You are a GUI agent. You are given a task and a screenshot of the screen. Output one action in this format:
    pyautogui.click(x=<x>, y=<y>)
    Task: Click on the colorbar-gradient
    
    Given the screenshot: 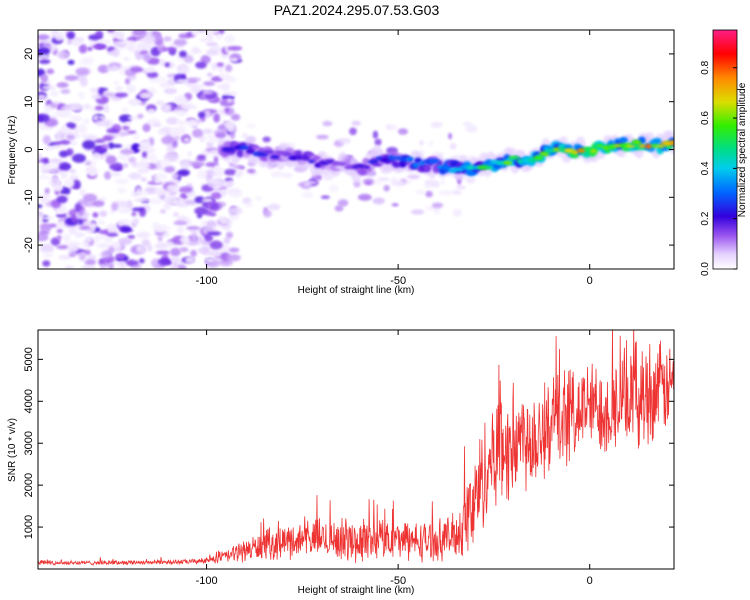 What is the action you would take?
    pyautogui.click(x=725, y=149)
    